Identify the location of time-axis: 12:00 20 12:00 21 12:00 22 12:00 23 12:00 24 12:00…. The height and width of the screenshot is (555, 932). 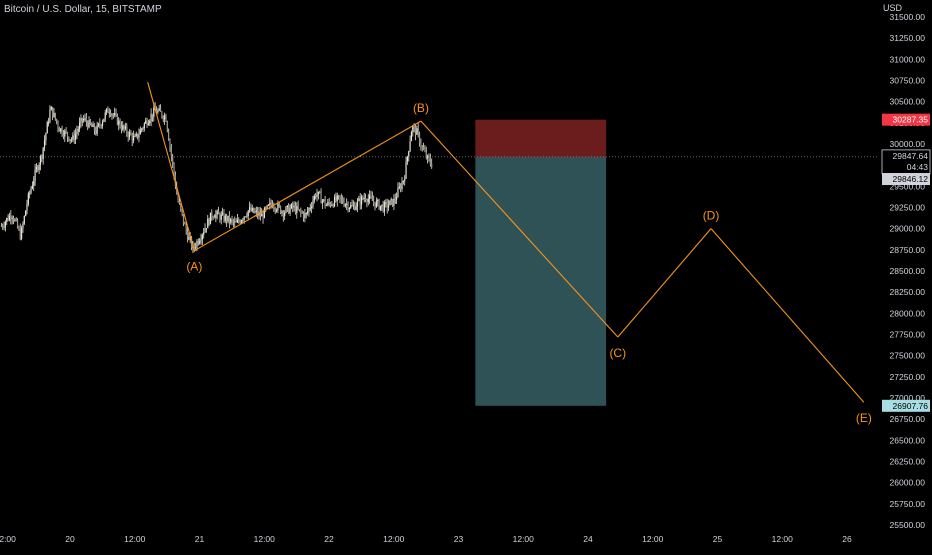
(426, 539).